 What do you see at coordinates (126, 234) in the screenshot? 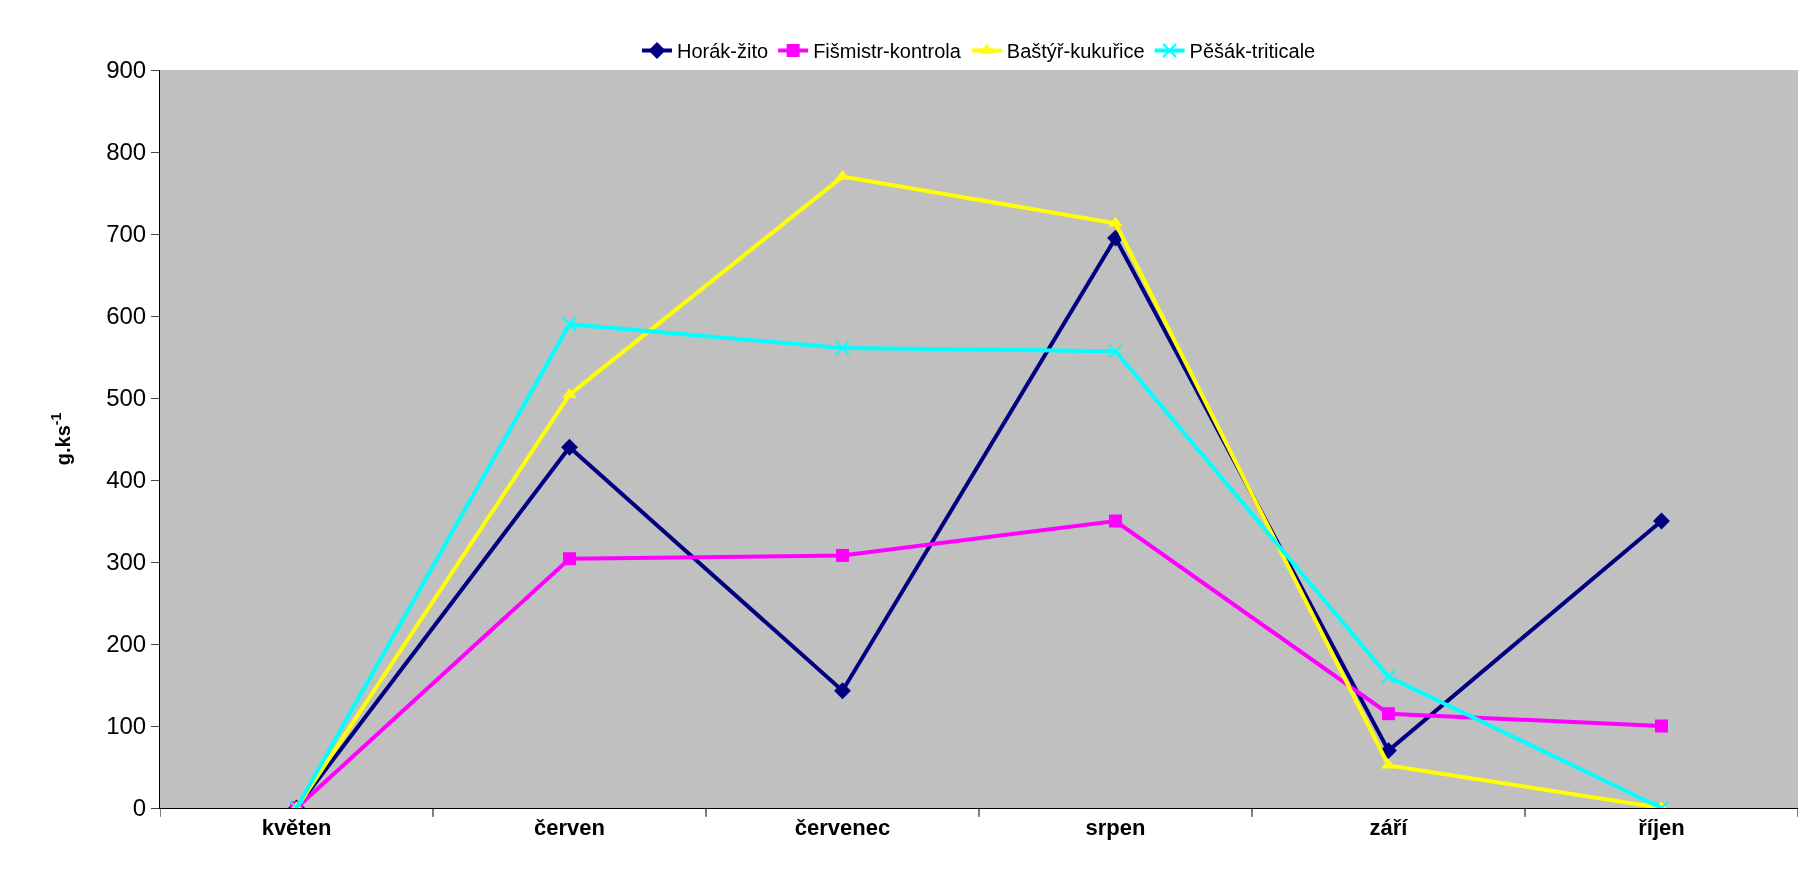
I see `y-tick-label: 700` at bounding box center [126, 234].